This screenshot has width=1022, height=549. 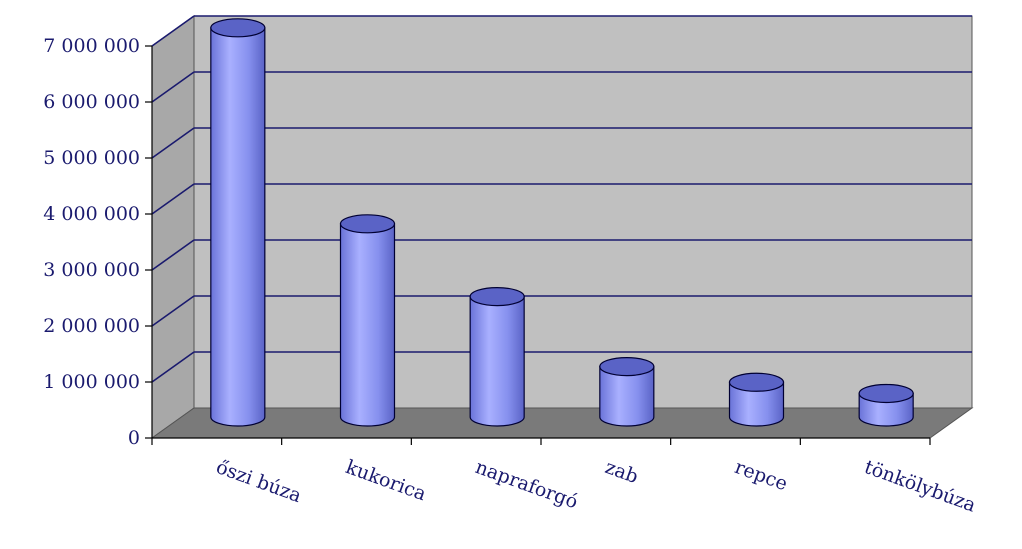 I want to click on x-category-label: őszi búza, so click(x=258, y=481).